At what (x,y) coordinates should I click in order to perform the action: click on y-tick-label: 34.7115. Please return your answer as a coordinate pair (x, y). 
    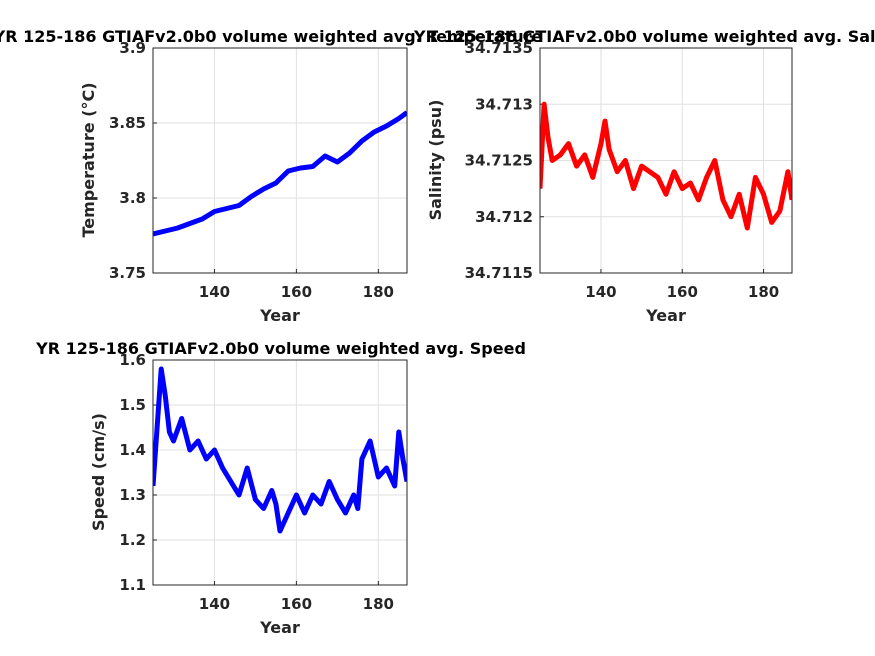
    Looking at the image, I should click on (499, 273).